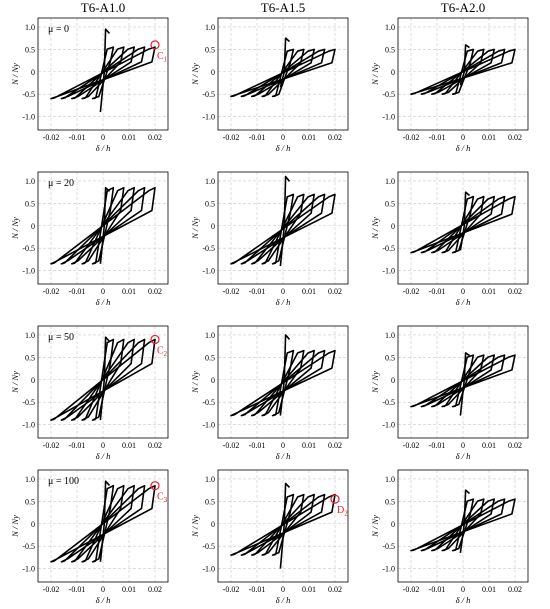 The height and width of the screenshot is (609, 550). Describe the element at coordinates (162, 498) in the screenshot. I see `annotation-label: C3` at that location.